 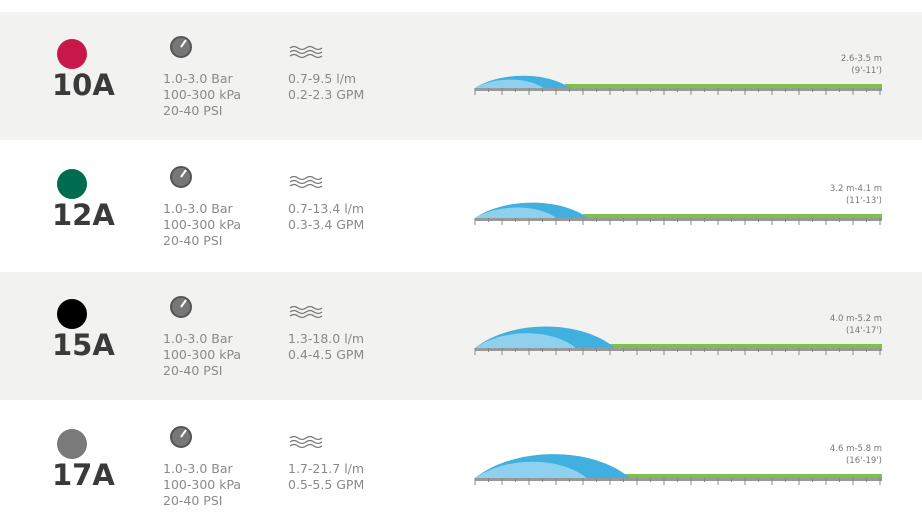 I want to click on flow-text: 0.4-4.5 GPM, so click(x=326, y=354).